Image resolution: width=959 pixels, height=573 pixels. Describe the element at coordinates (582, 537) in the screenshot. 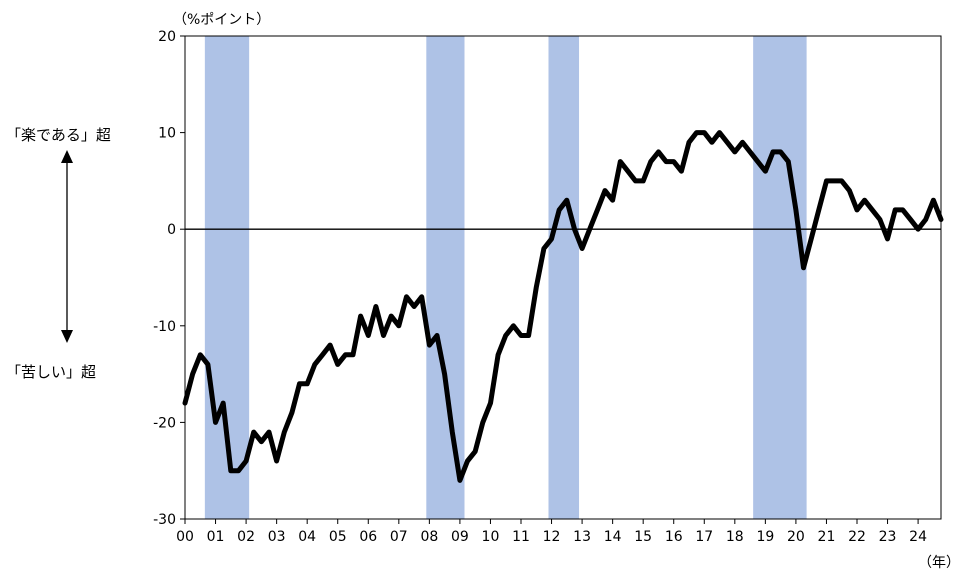

I see `x-tick-label: 13` at that location.